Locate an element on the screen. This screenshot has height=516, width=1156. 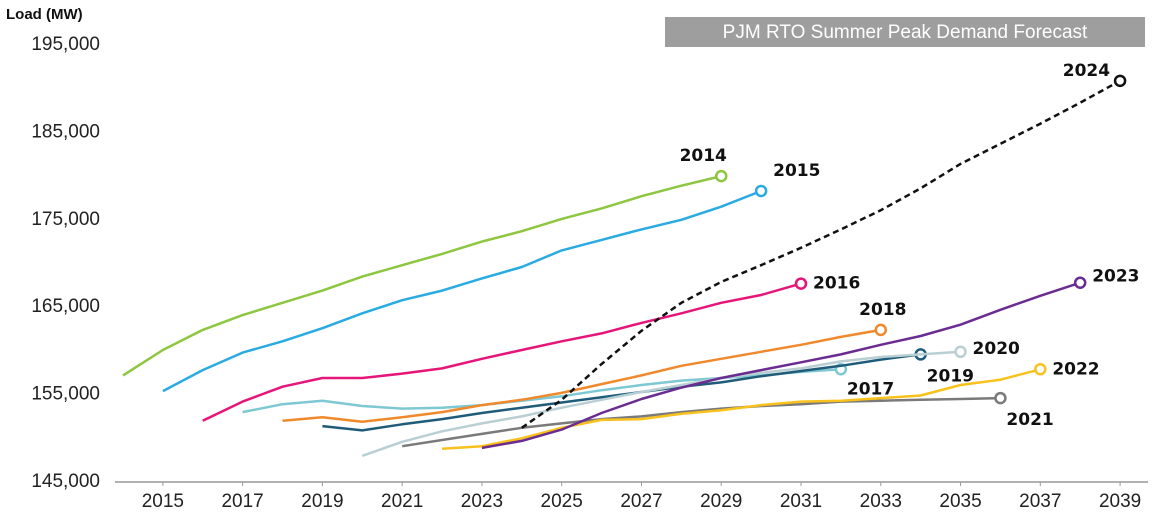
series-label: 2016 is located at coordinates (836, 284).